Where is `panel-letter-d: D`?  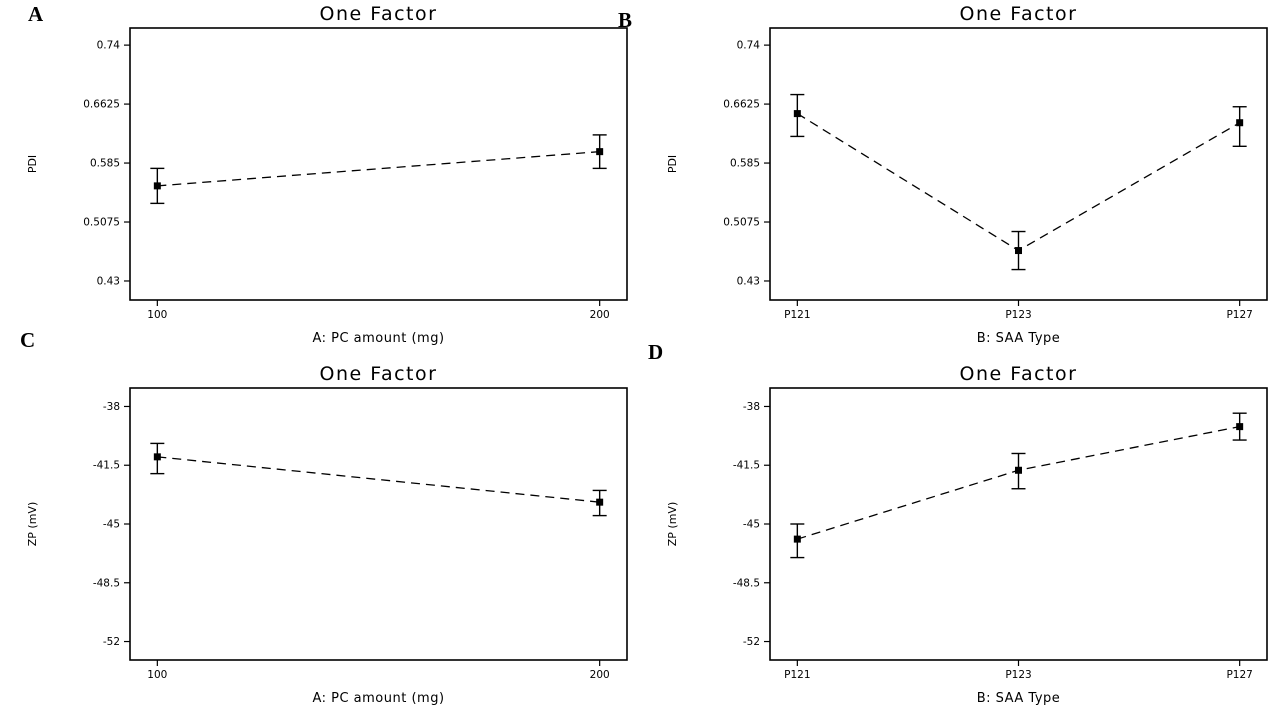
panel-letter-d: D is located at coordinates (656, 352).